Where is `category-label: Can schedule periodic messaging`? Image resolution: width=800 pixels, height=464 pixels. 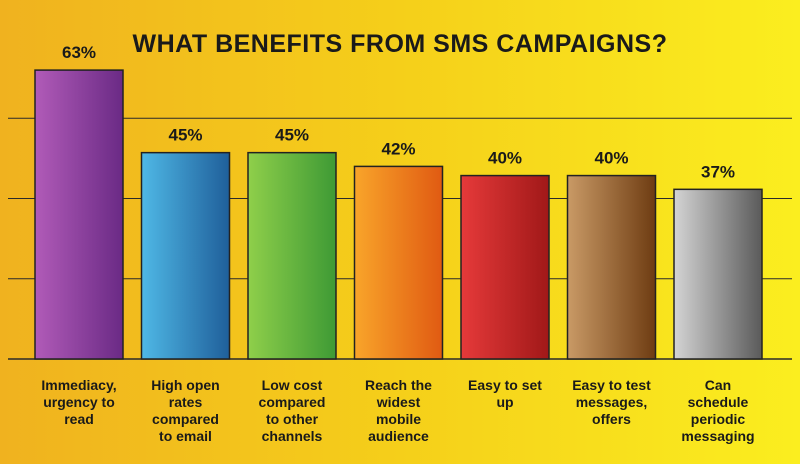
category-label: Can schedule periodic messaging is located at coordinates (717, 410).